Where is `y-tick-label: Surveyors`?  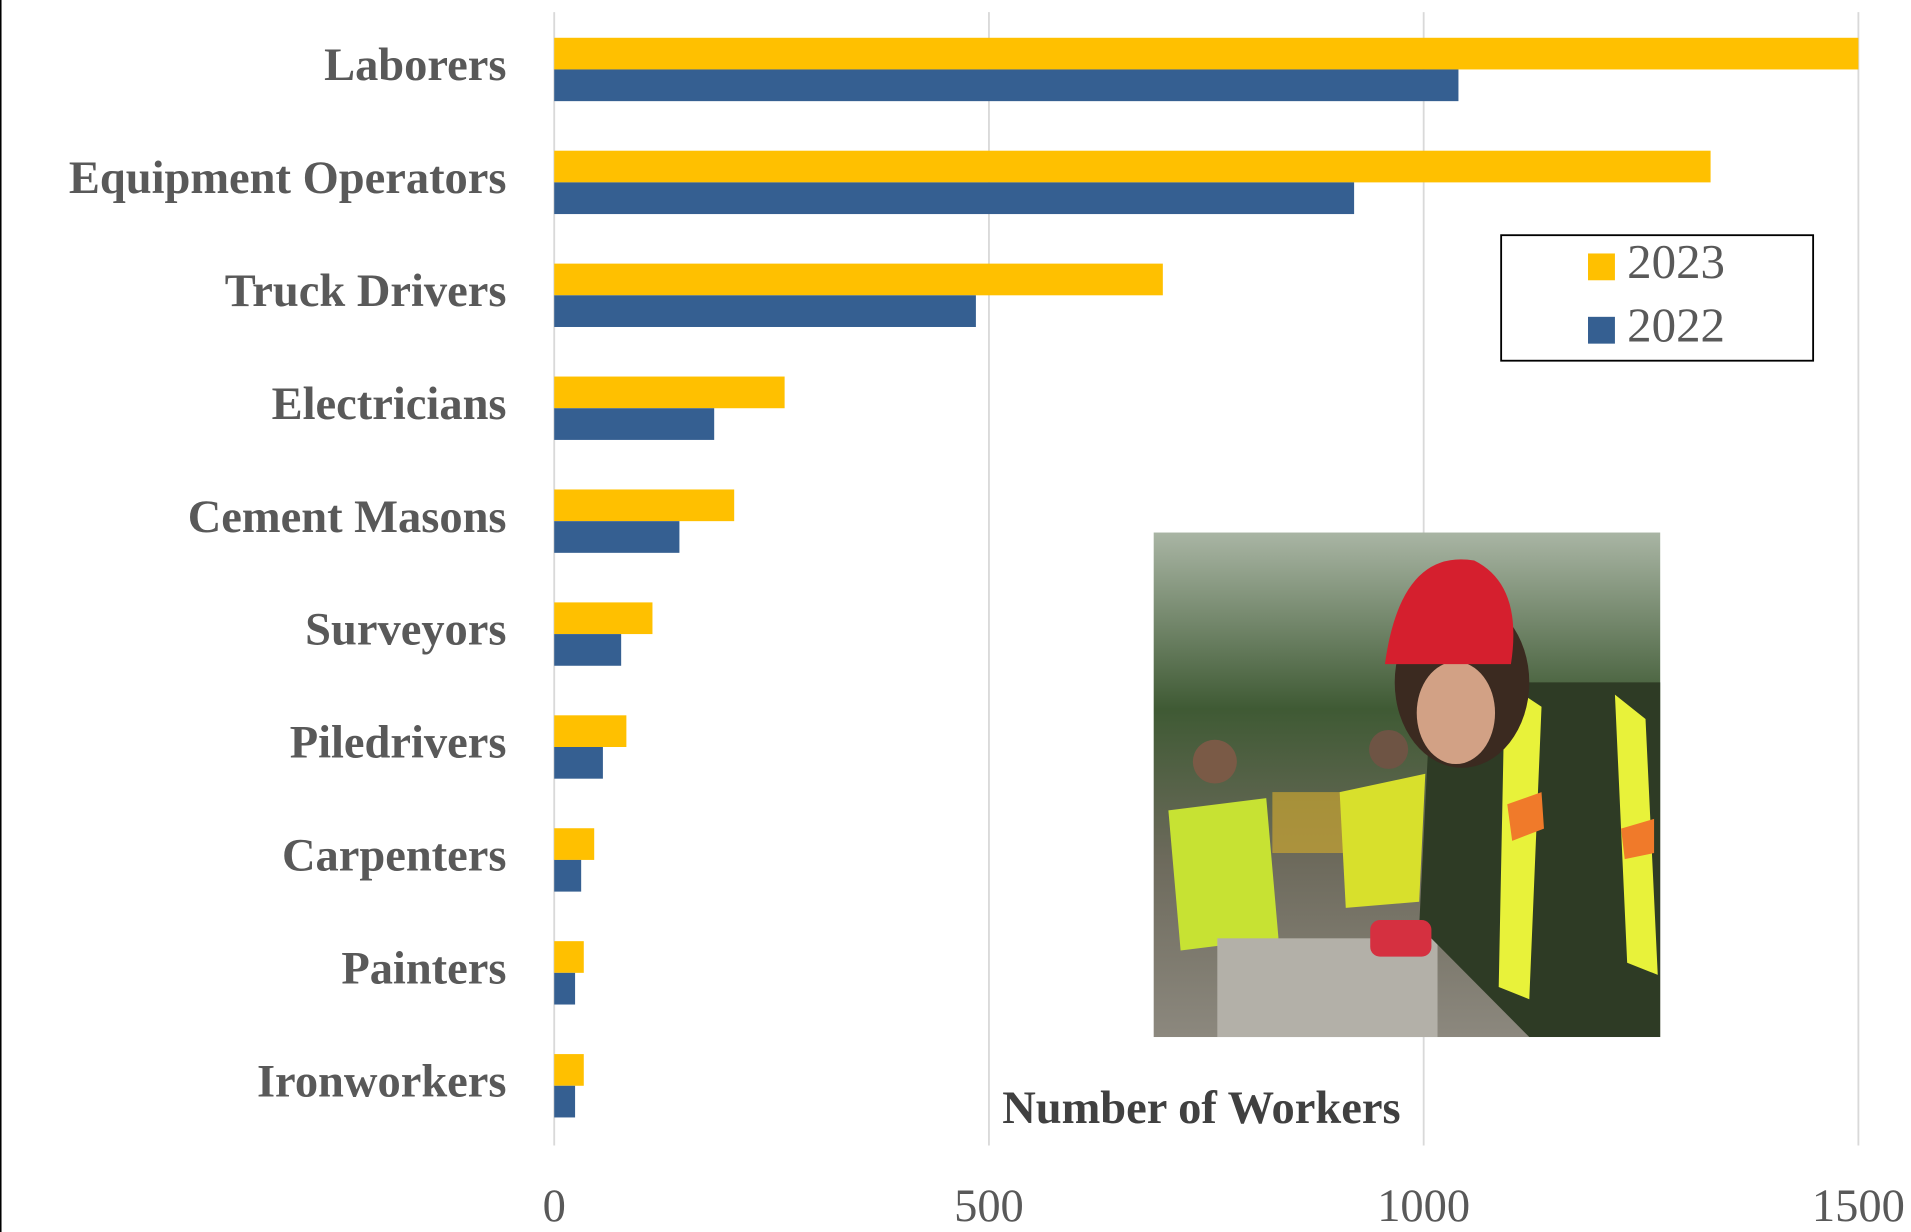 y-tick-label: Surveyors is located at coordinates (405, 630).